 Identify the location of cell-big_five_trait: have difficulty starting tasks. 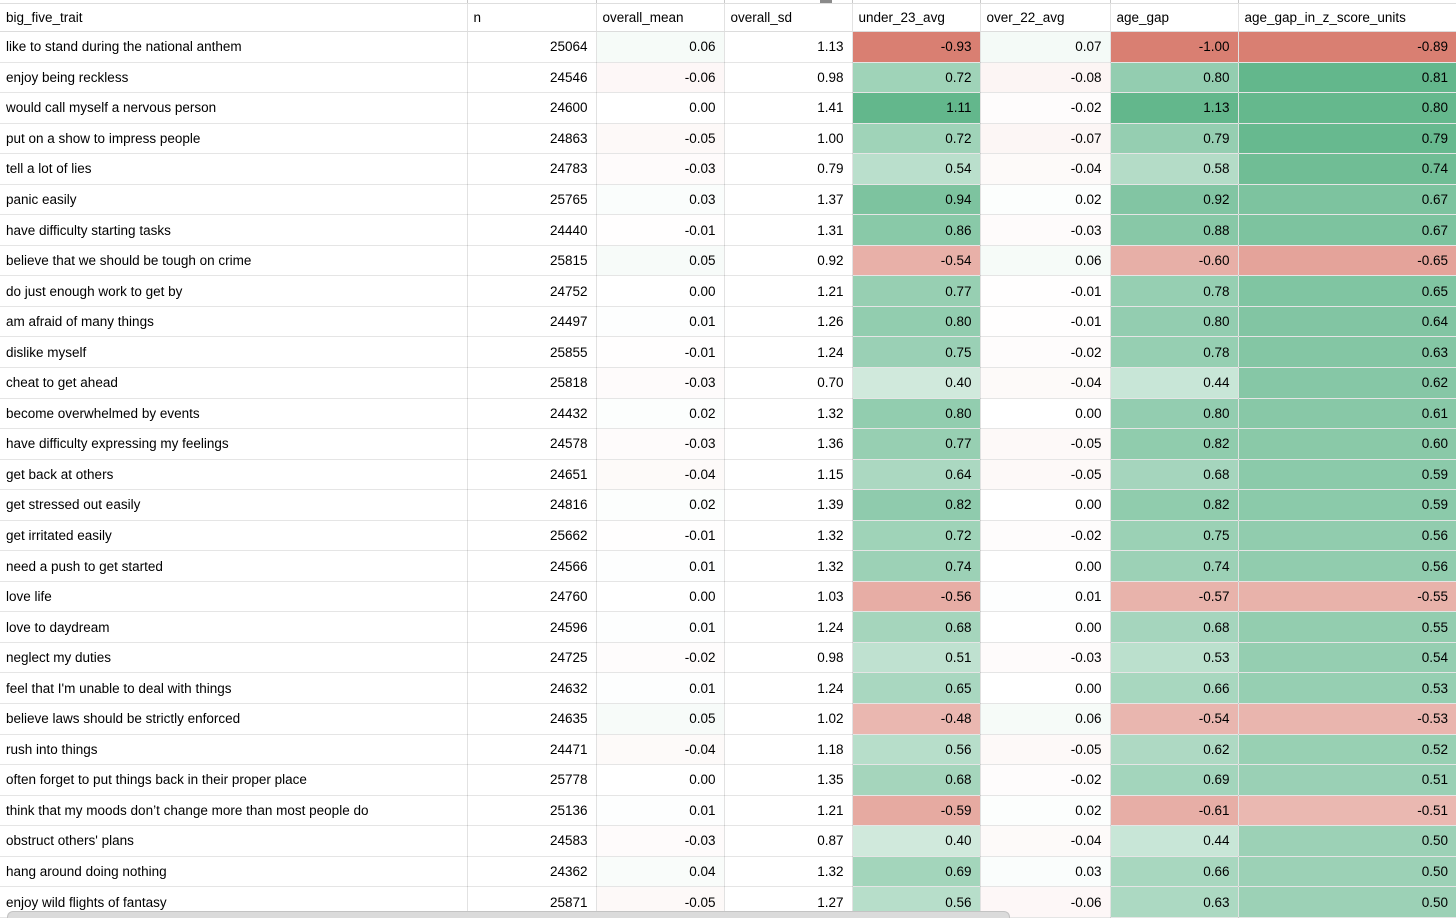
(234, 230).